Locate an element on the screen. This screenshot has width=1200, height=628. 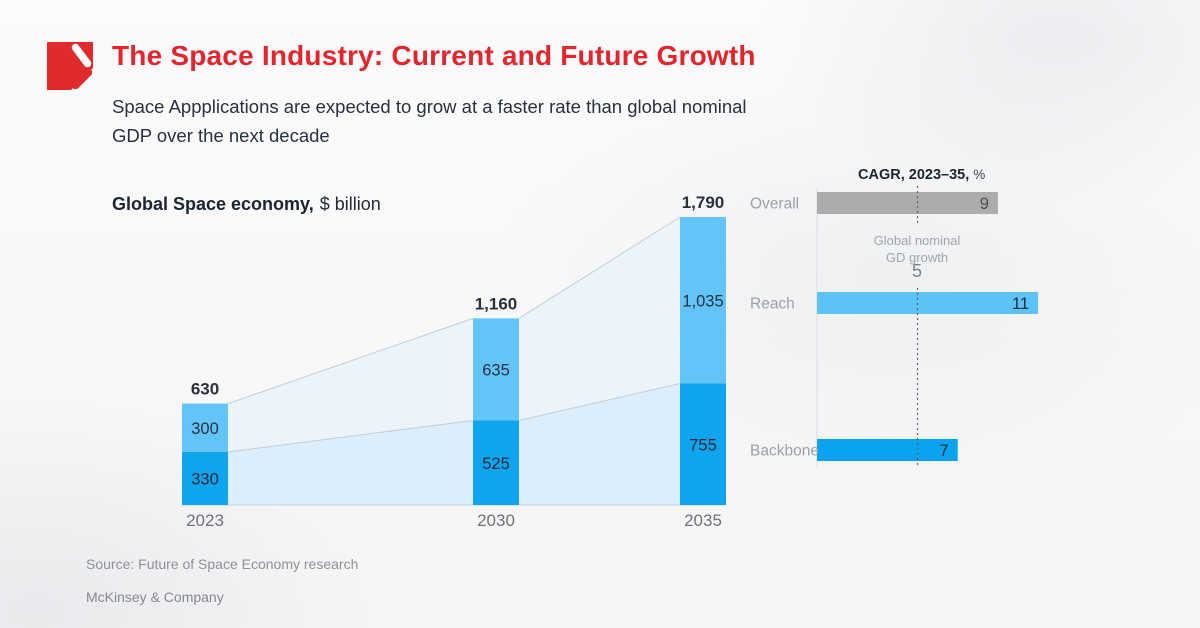
cagr-label-overall: Overall is located at coordinates (774, 204).